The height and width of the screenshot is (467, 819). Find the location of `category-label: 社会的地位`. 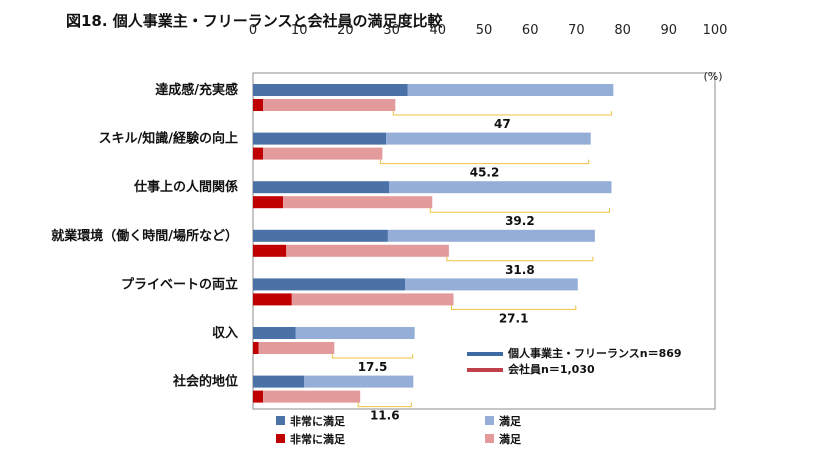

category-label: 社会的地位 is located at coordinates (205, 382).